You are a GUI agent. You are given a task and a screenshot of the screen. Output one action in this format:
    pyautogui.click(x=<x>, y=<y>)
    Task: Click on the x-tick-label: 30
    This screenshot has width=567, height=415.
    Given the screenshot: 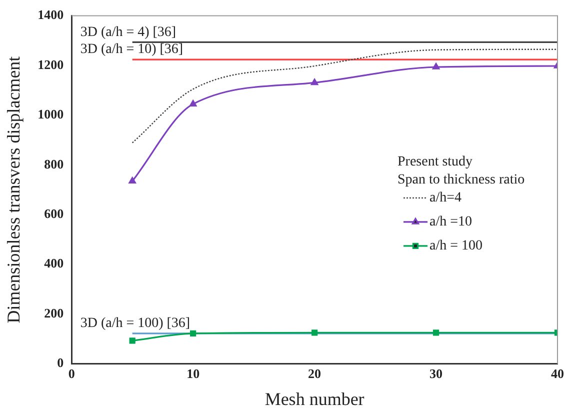 What is the action you would take?
    pyautogui.click(x=436, y=373)
    